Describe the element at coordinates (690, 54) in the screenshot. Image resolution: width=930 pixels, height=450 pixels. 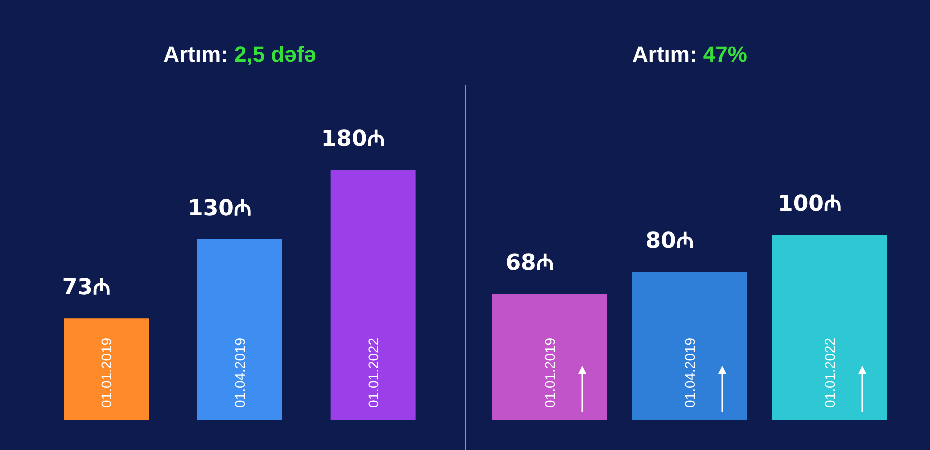
I see `chart-title: Artım: 47%` at that location.